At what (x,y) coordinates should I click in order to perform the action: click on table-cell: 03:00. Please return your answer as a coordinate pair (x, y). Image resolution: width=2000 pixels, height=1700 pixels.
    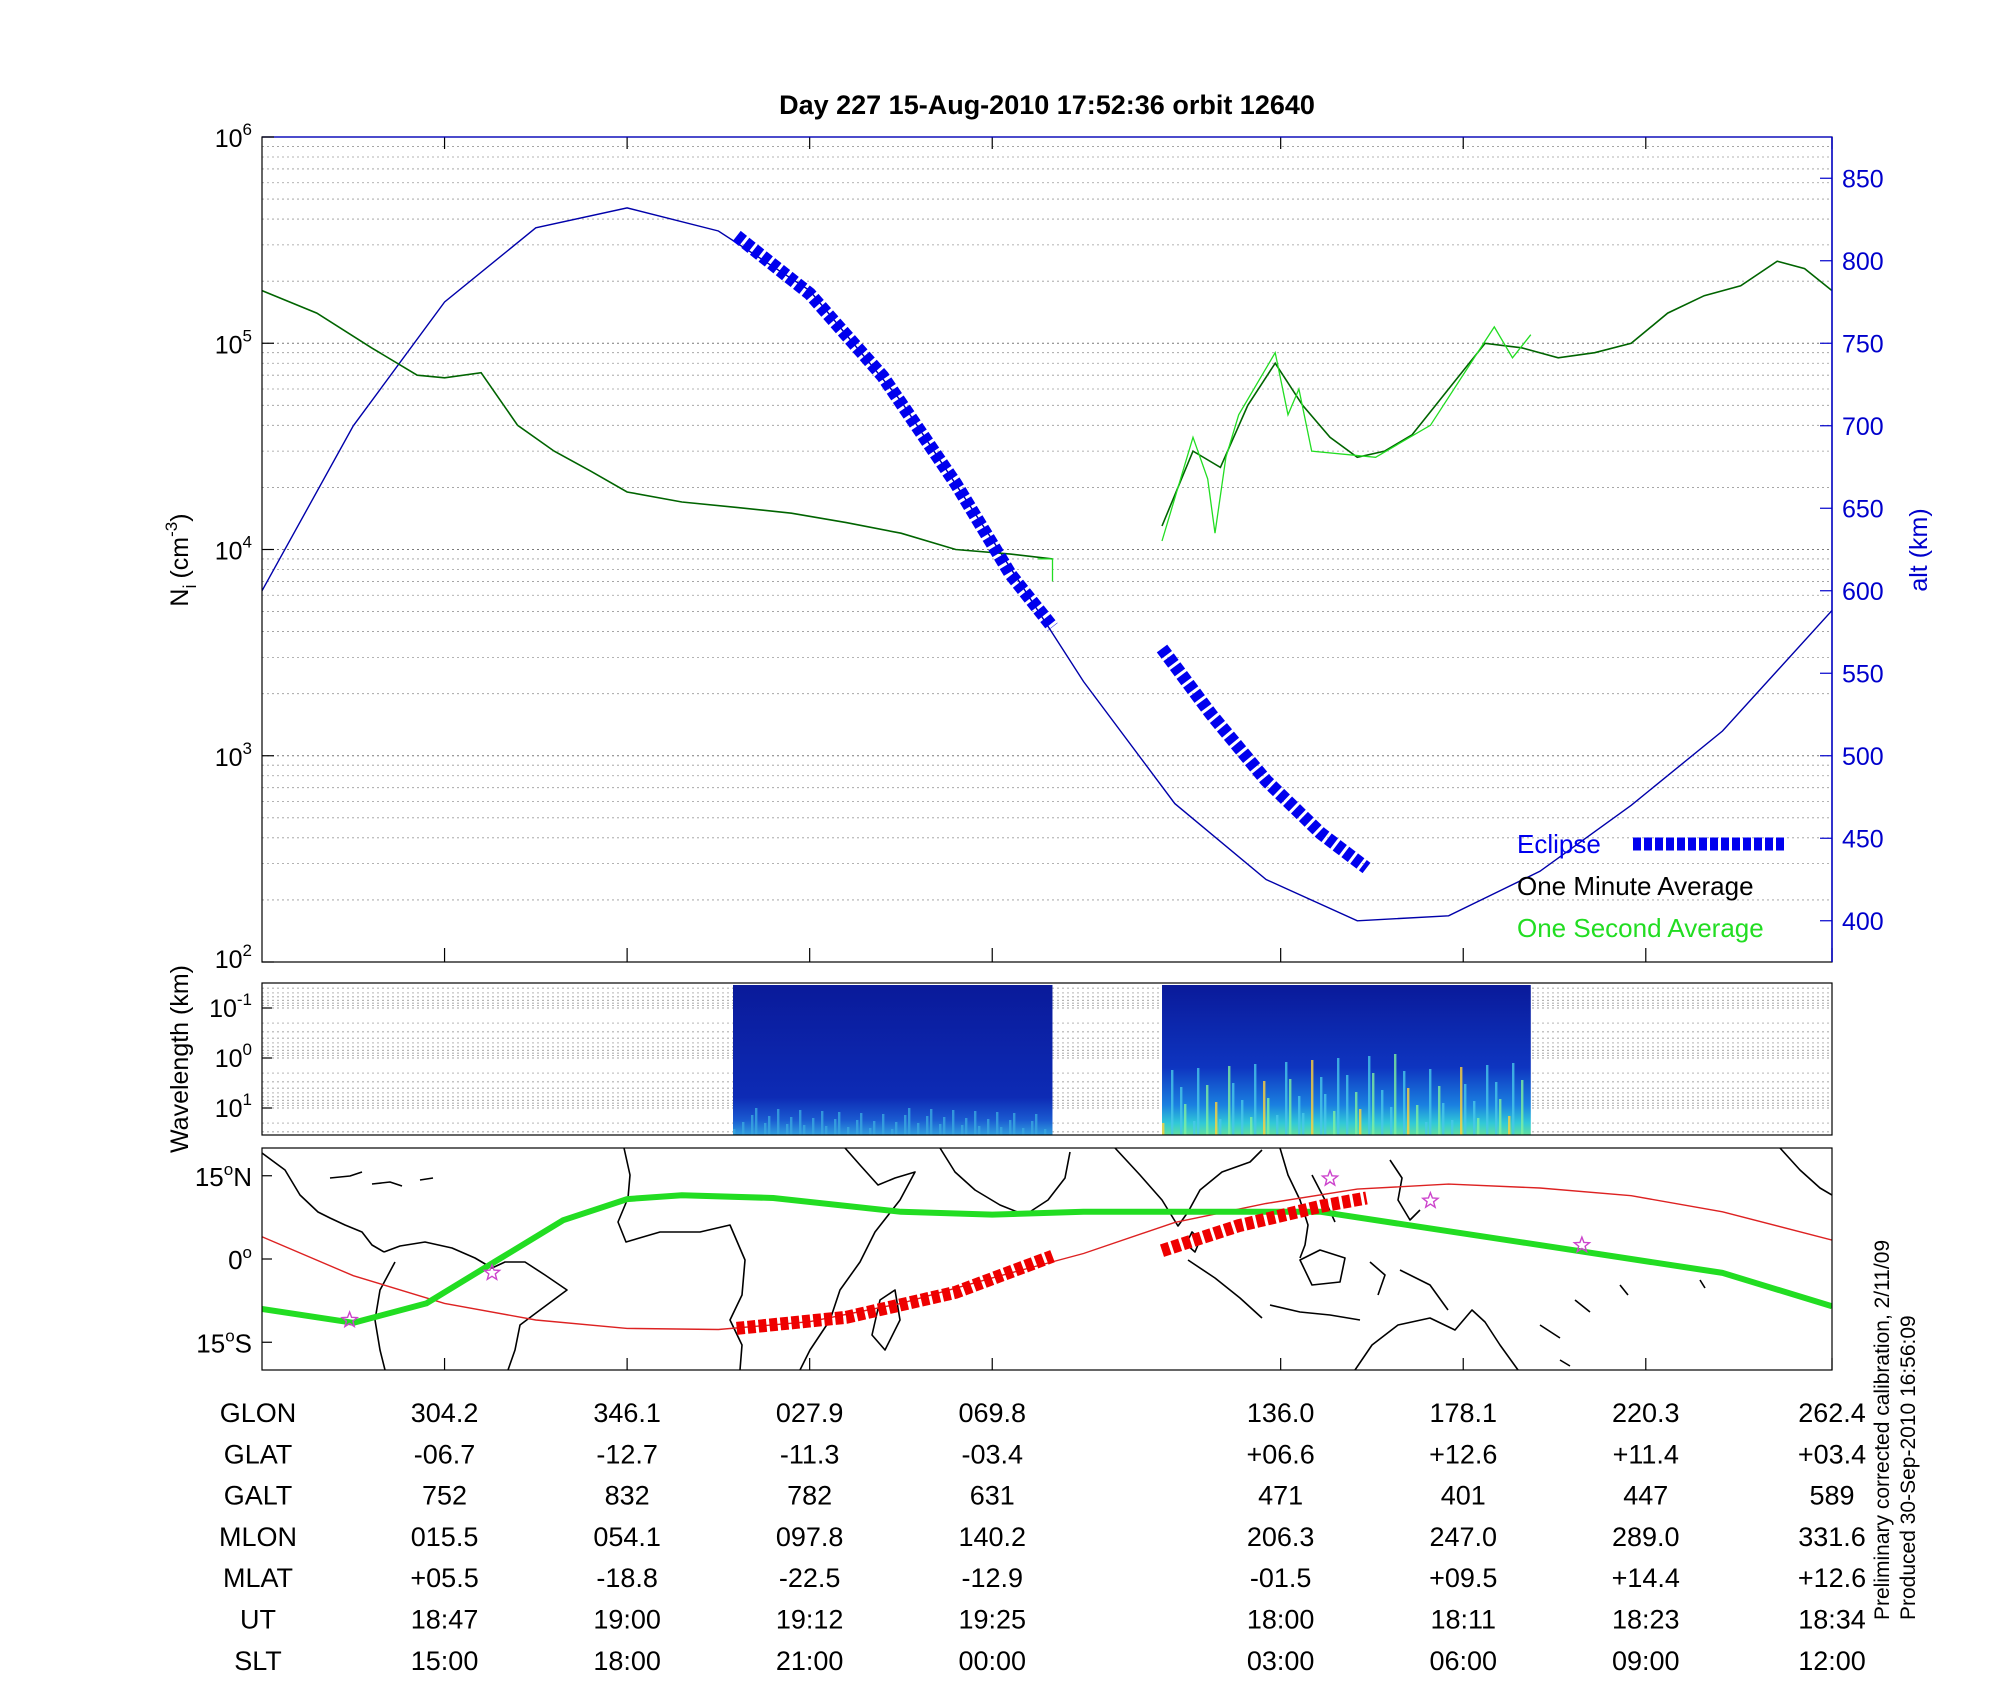
    Looking at the image, I should click on (1281, 1661).